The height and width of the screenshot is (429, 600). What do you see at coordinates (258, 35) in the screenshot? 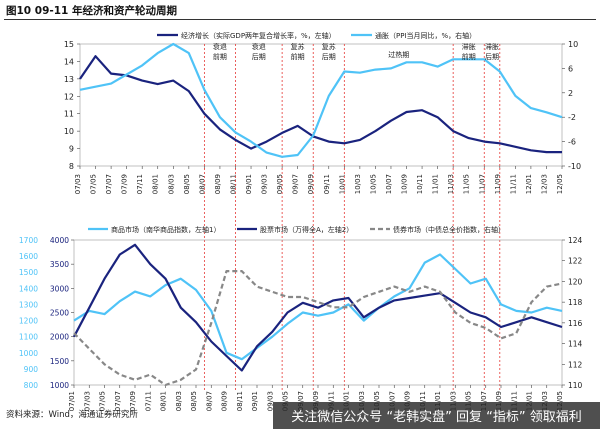
I see `legend-gdp-label: 经济增长（实际GDP两年复合增长率，%，左轴）` at bounding box center [258, 35].